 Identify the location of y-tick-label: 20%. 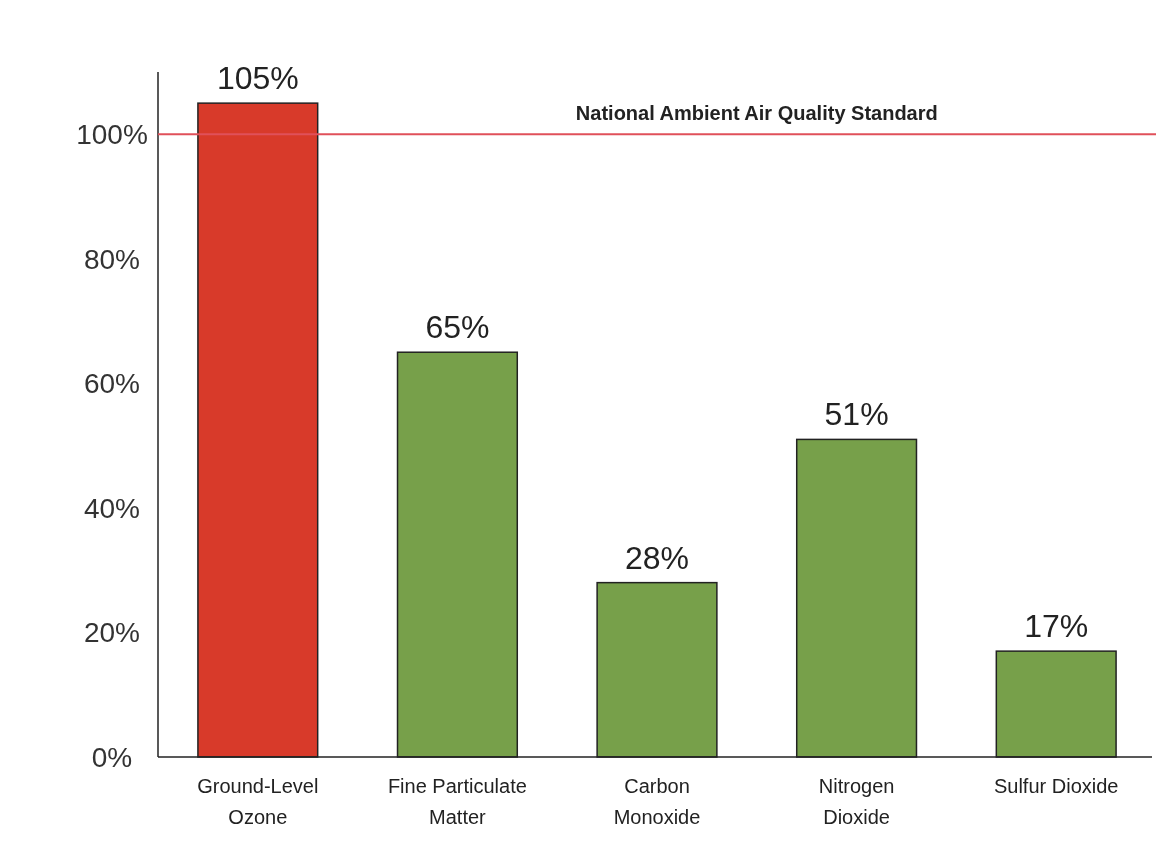
(112, 633).